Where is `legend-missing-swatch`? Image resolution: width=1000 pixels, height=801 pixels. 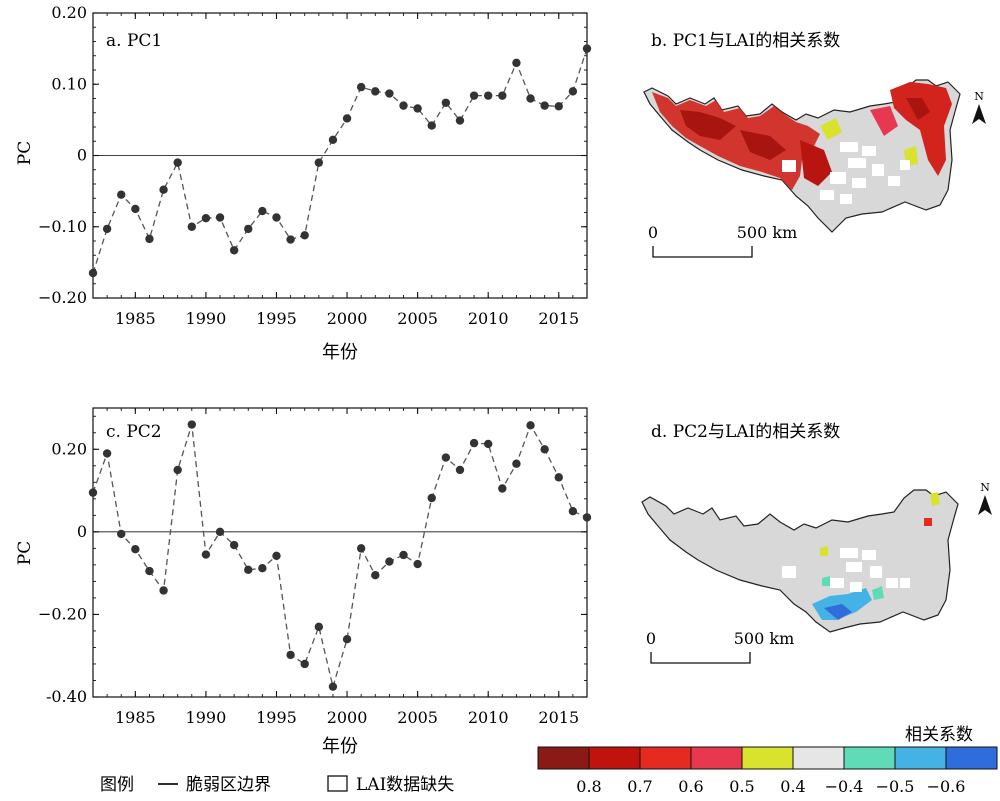 legend-missing-swatch is located at coordinates (337, 783).